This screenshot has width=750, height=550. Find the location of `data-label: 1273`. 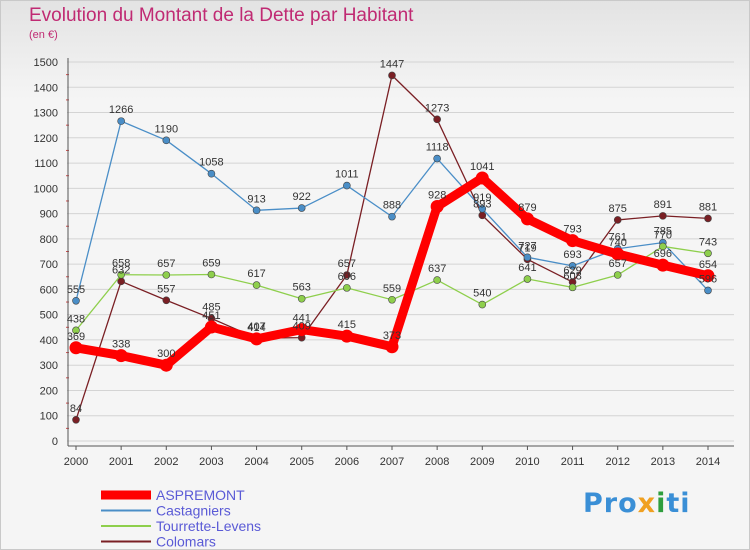

data-label: 1273 is located at coordinates (437, 108).